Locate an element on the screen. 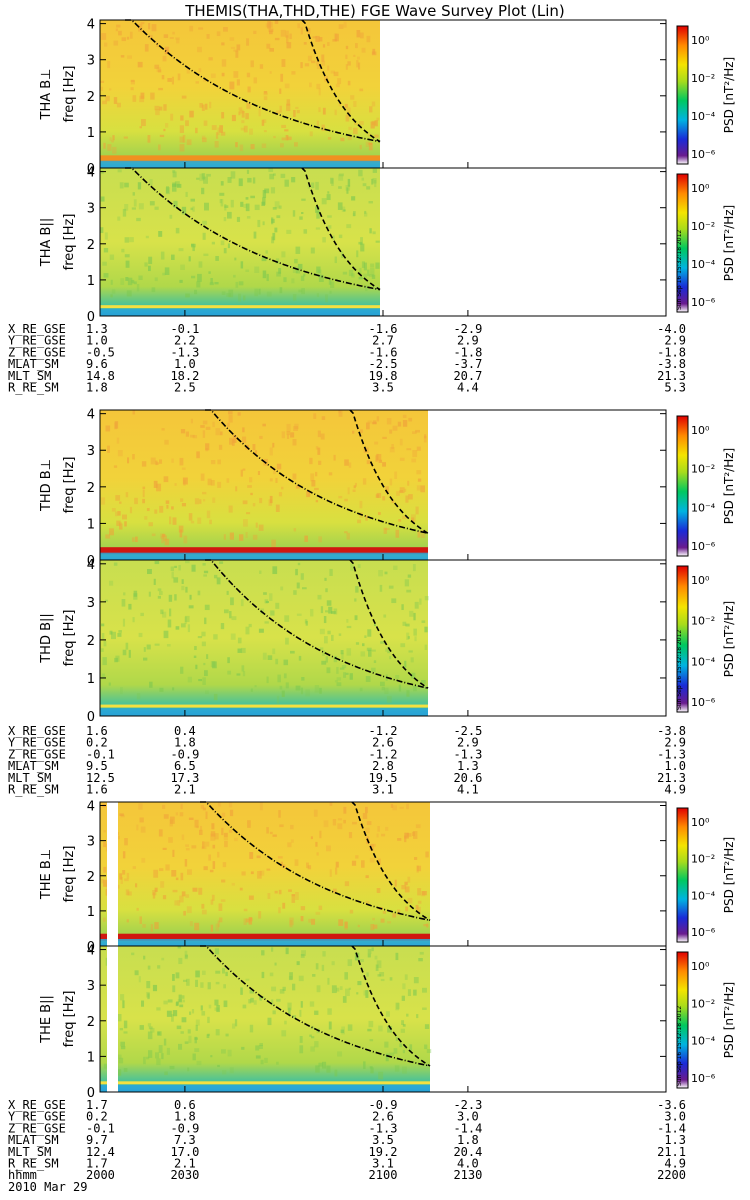 The image size is (750, 1200). ephemeris-value: 21.1 is located at coordinates (671, 1152).